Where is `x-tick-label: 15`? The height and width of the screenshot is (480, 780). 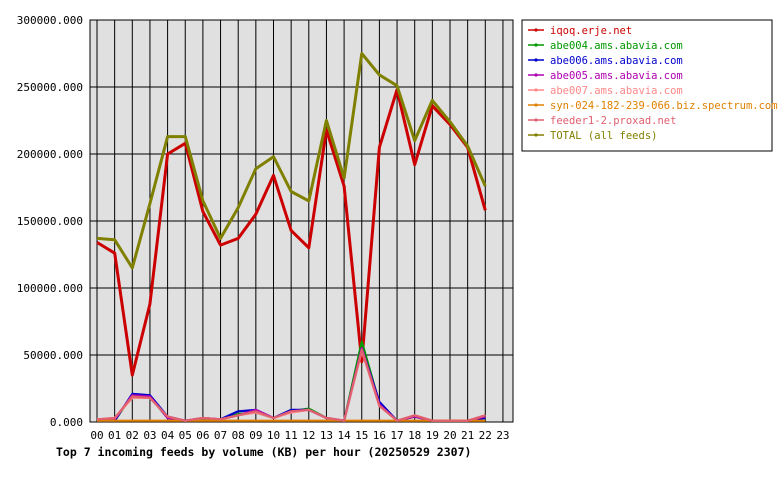 x-tick-label: 15 is located at coordinates (361, 435).